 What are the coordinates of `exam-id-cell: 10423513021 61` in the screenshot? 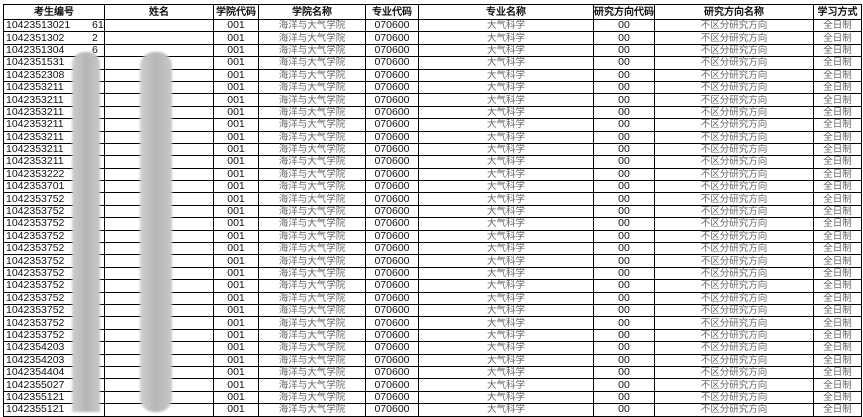 It's located at (54, 25).